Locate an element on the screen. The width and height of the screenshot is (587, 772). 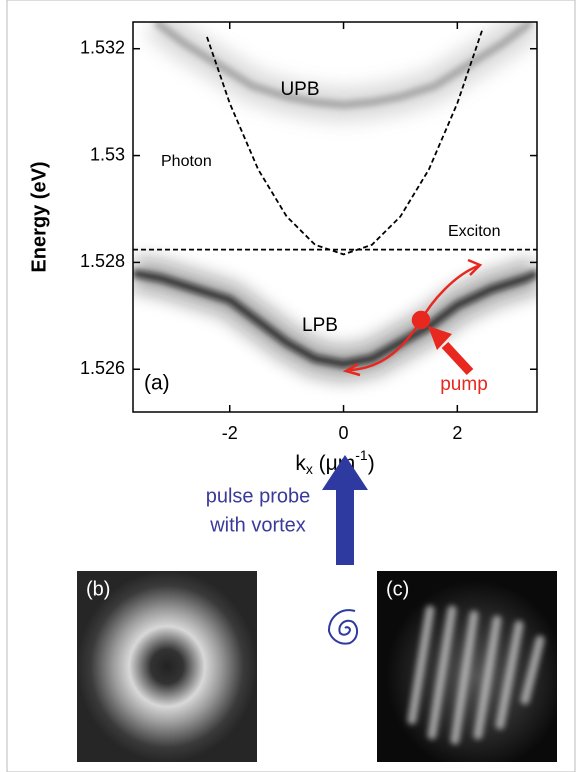
pump-arrow is located at coordinates (457, 358).